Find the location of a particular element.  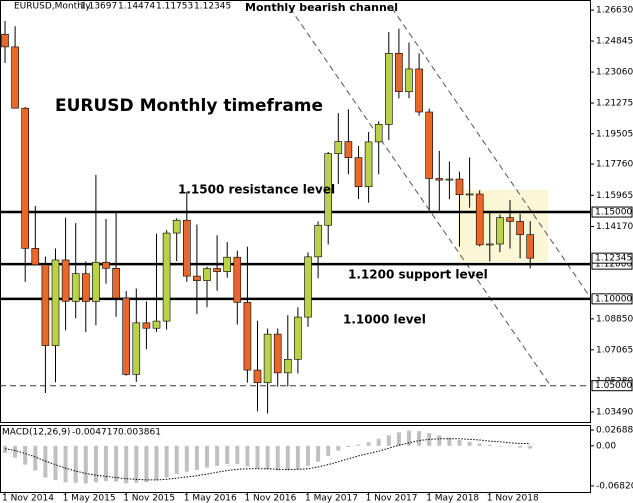

x-tick-label: 1 Nov 2015 is located at coordinates (149, 498).